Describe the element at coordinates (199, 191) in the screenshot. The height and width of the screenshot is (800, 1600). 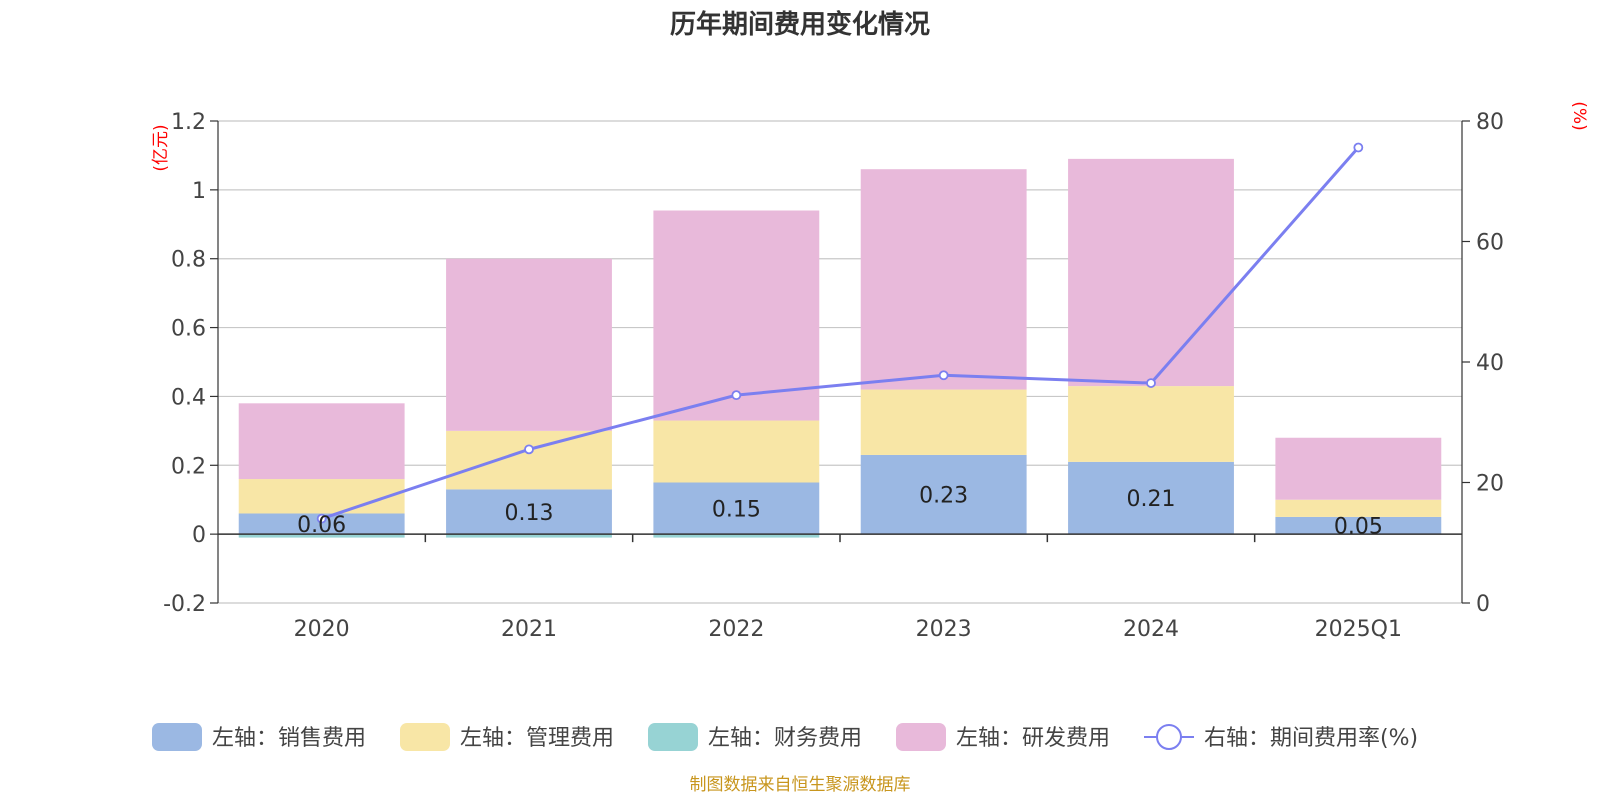
I see `left-tick-label: 1` at that location.